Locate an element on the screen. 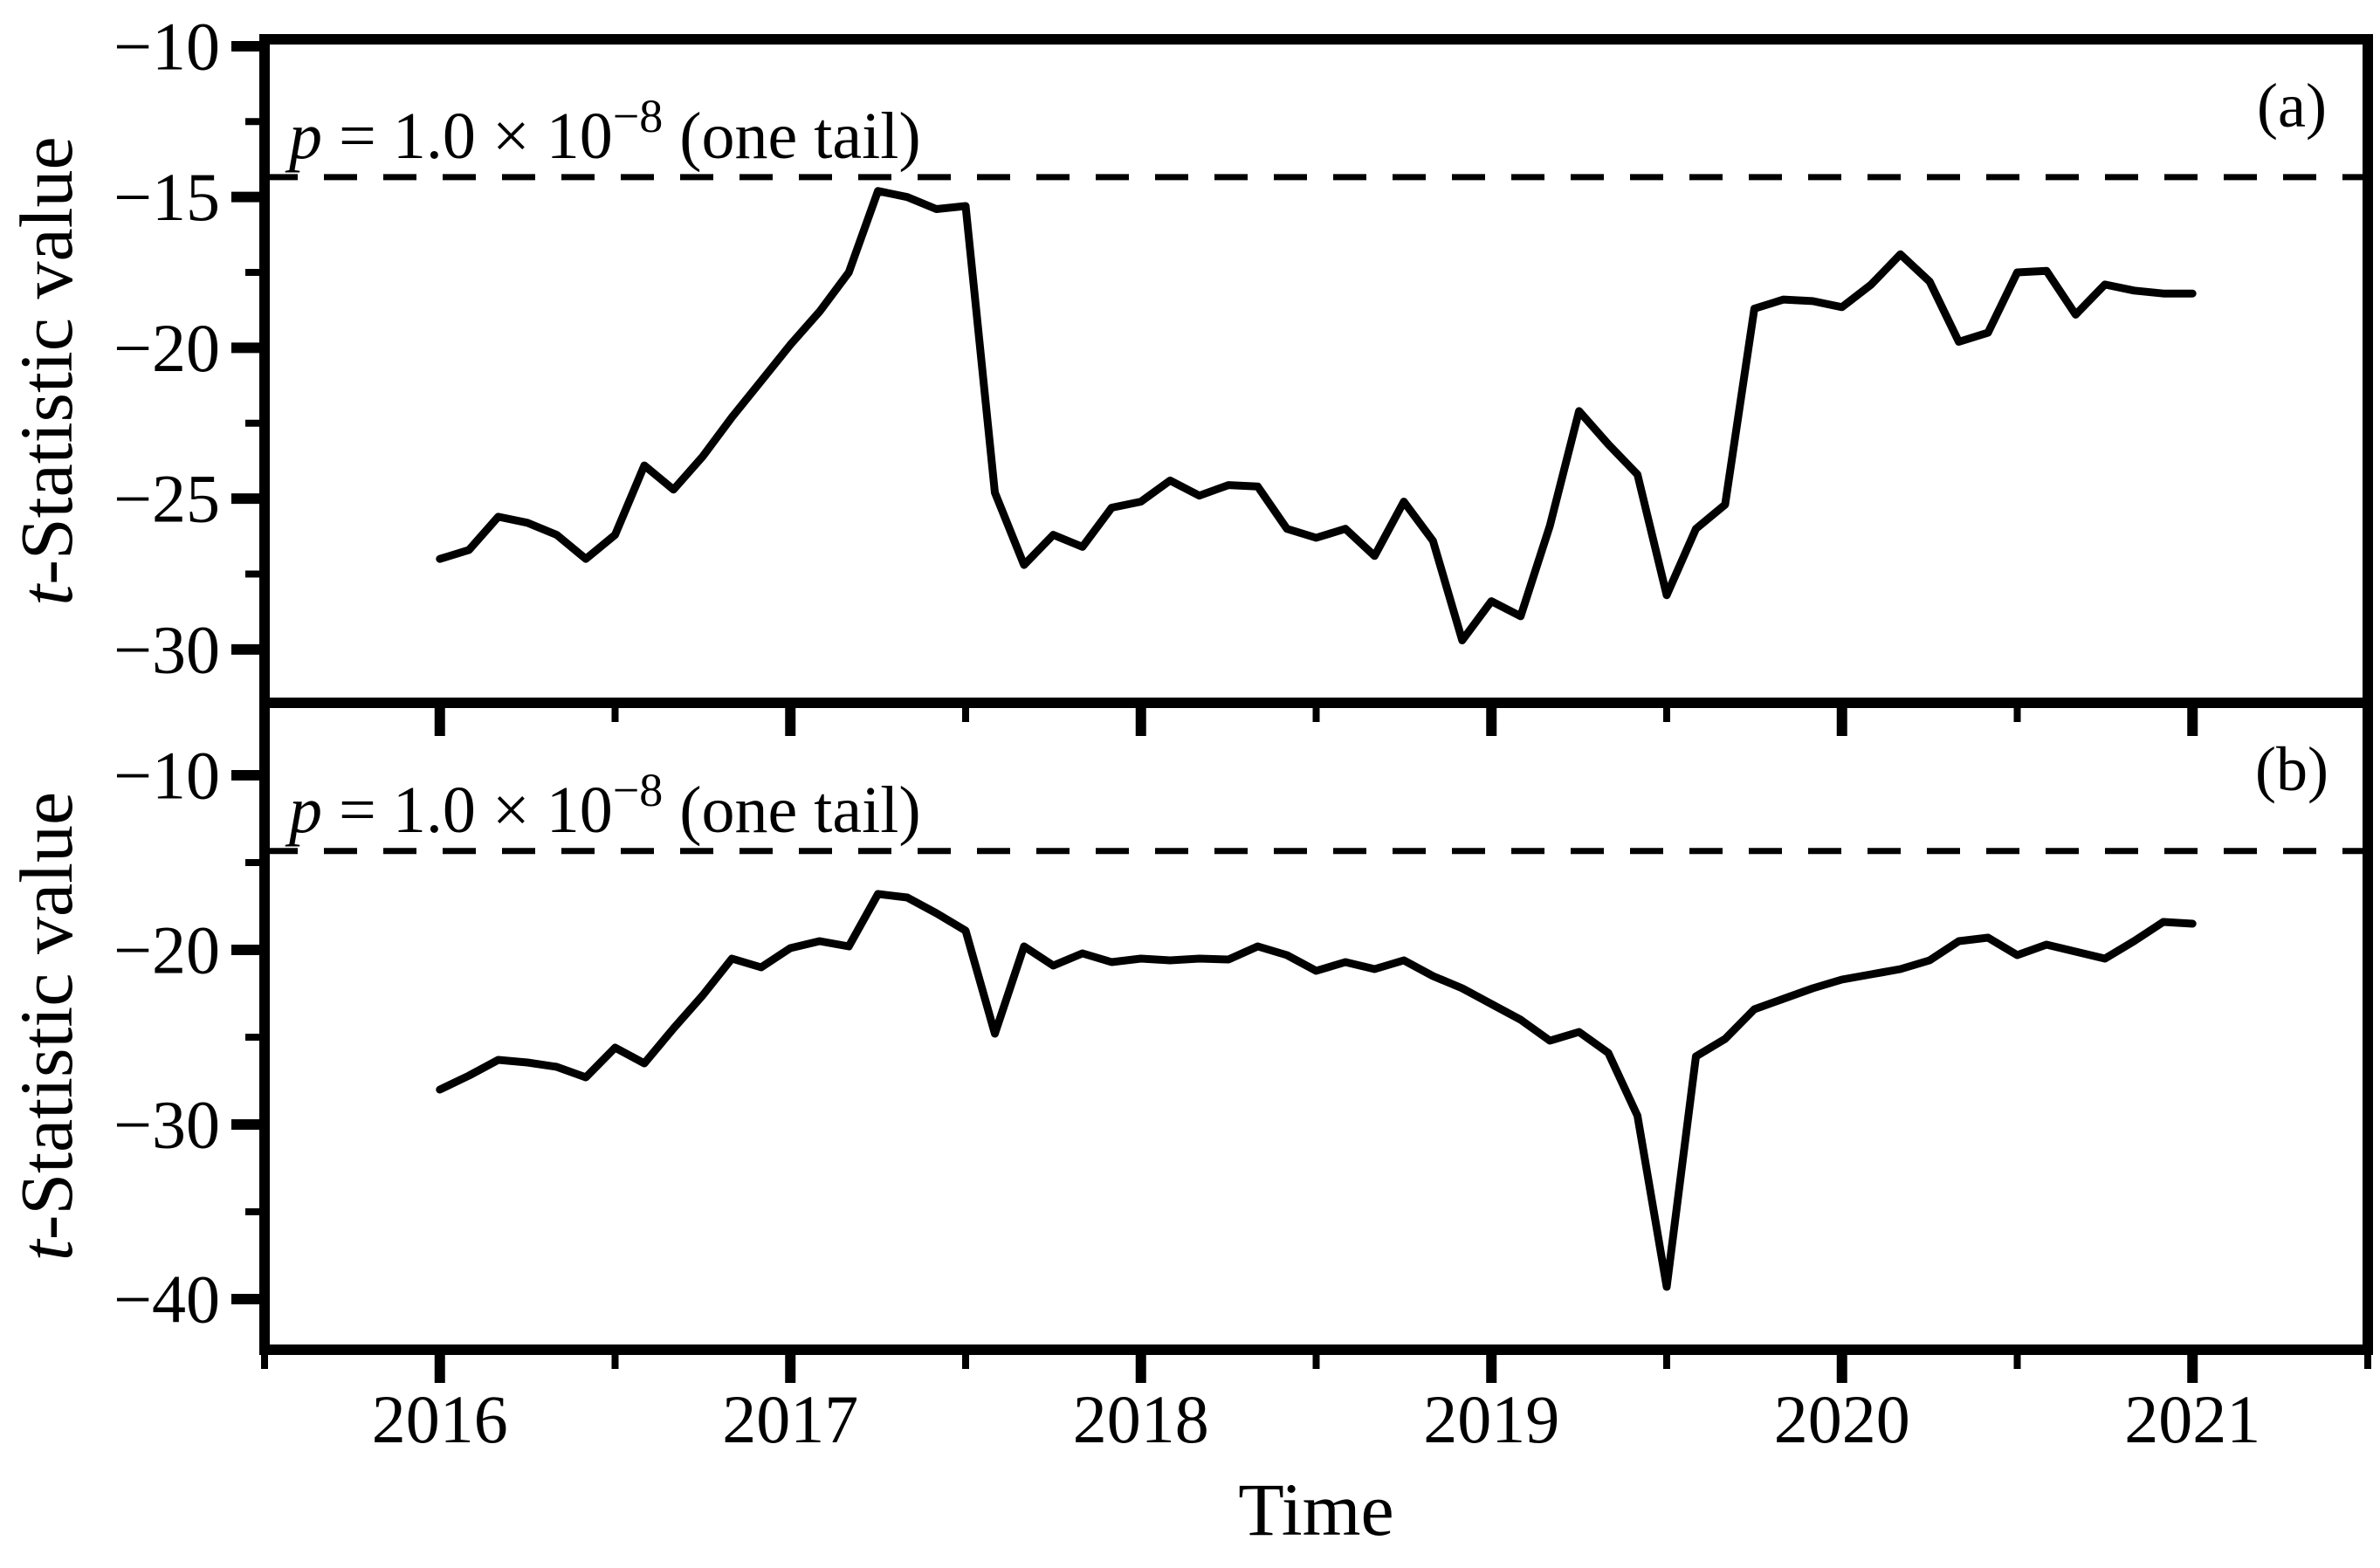 The image size is (2380, 1568). x-axis-title: Time is located at coordinates (1315, 1509).